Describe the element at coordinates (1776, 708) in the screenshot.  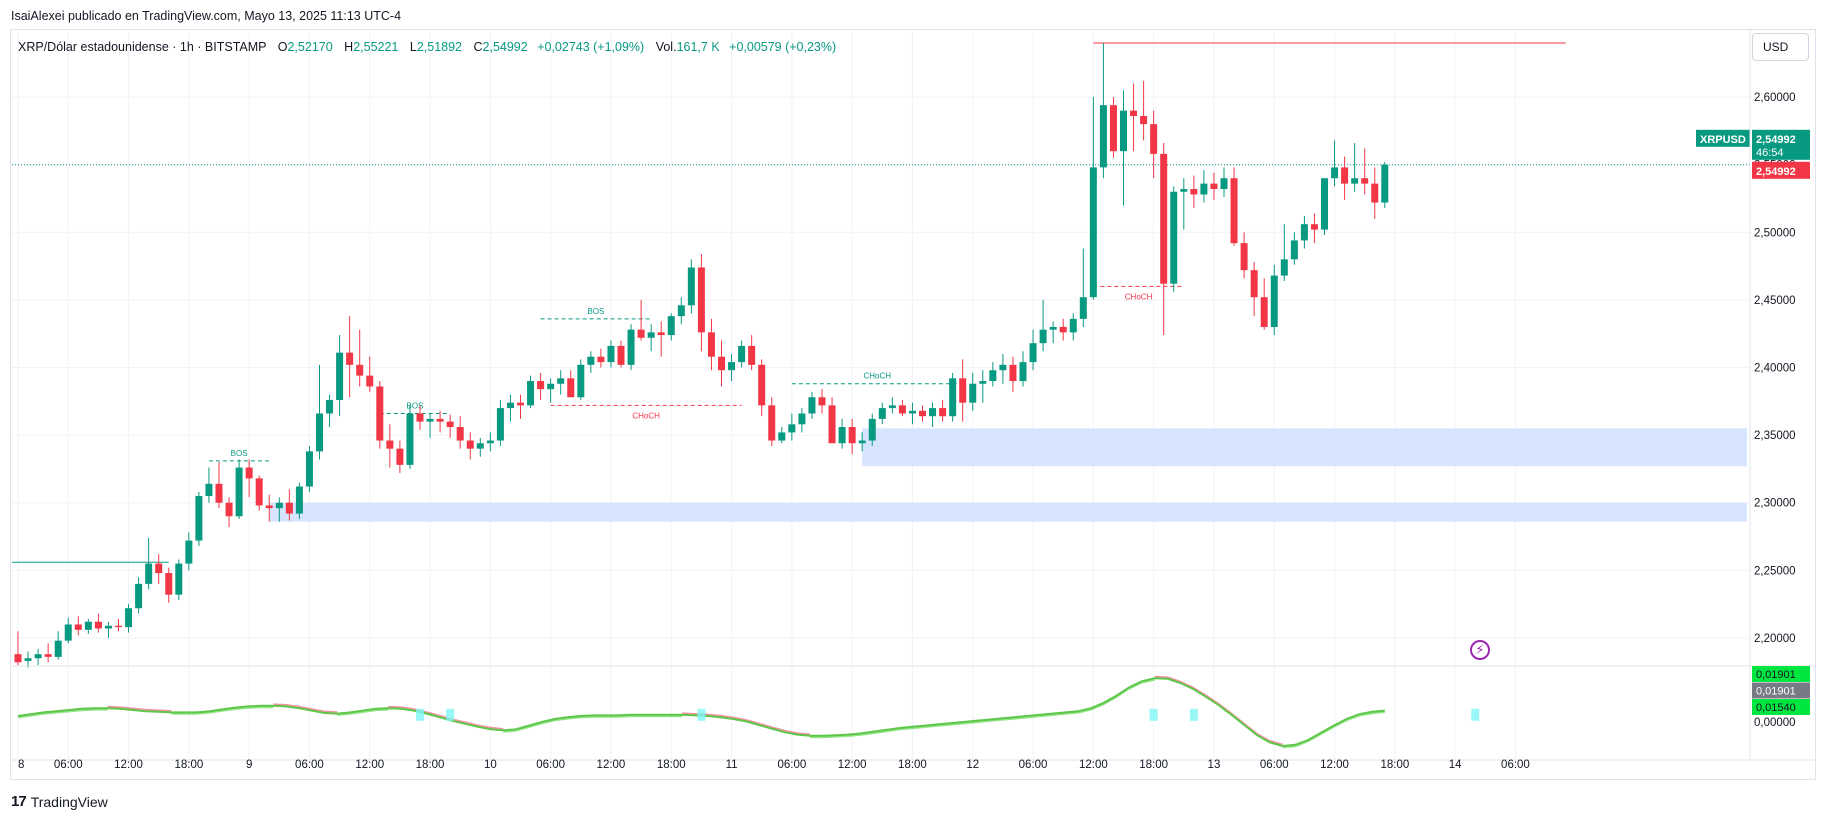
I see `oscillator-badge-text: 0,01540` at that location.